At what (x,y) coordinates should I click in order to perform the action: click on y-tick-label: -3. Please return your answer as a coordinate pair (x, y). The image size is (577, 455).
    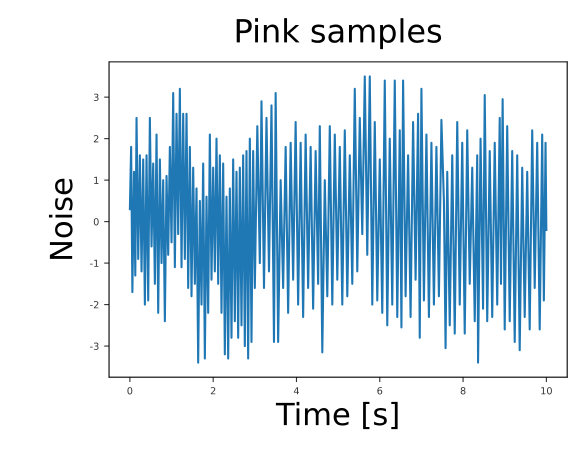
    Looking at the image, I should click on (94, 346).